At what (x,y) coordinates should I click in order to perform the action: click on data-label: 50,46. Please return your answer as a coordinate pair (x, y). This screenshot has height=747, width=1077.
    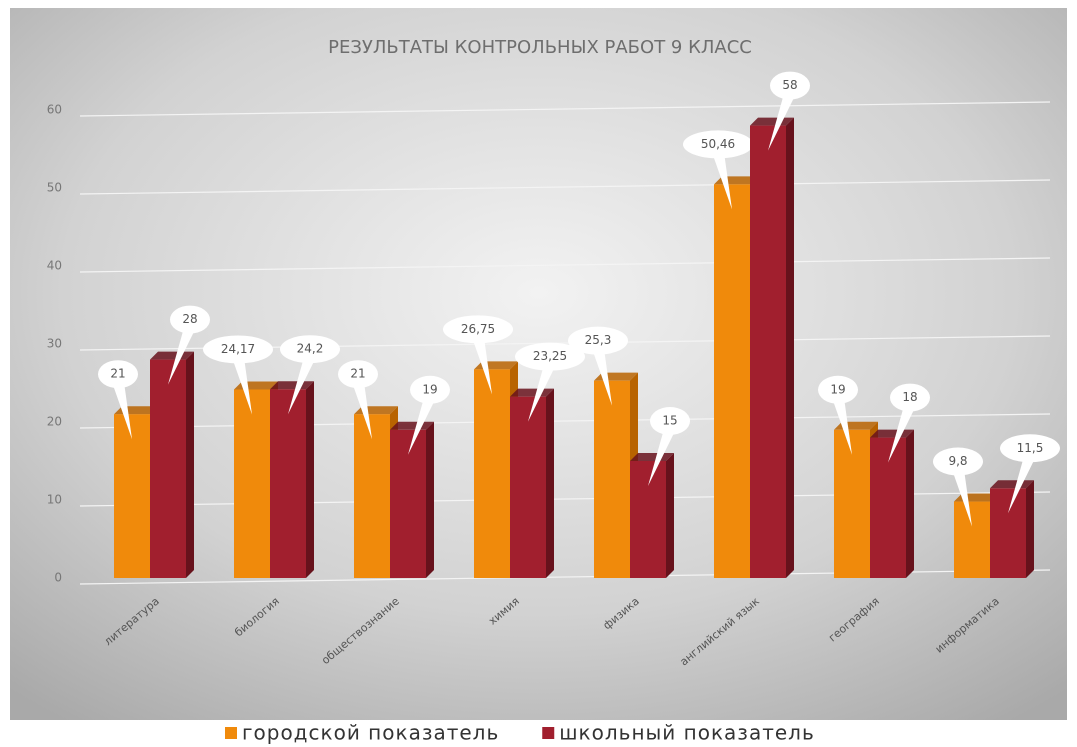
    Looking at the image, I should click on (718, 144).